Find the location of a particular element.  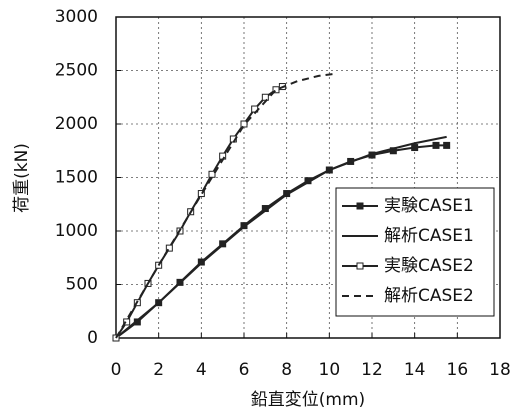

legend-label: 解析CASE2 is located at coordinates (429, 296).